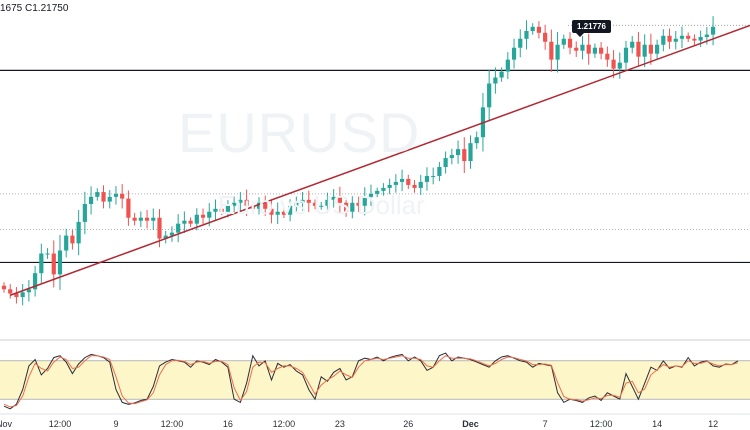  What do you see at coordinates (340, 424) in the screenshot?
I see `x-tick-label: 23` at bounding box center [340, 424].